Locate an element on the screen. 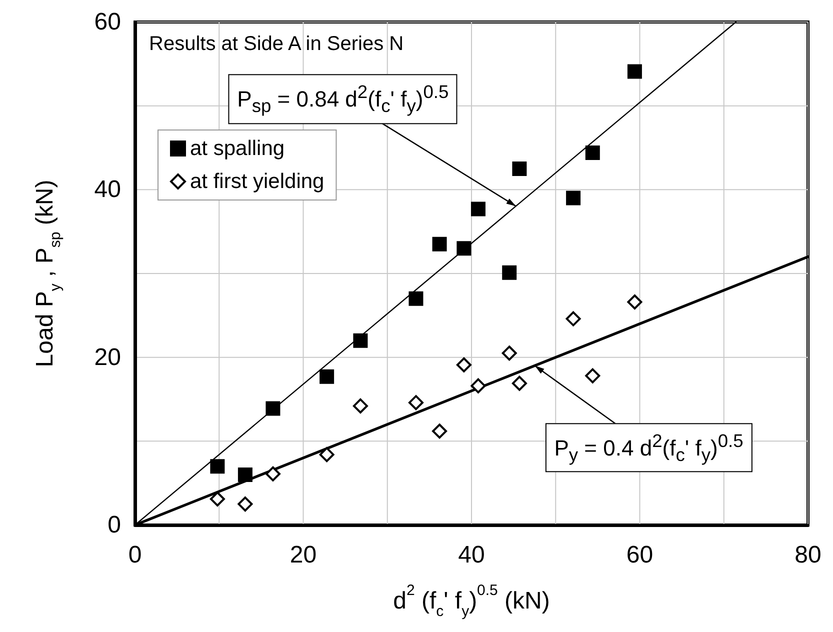 The height and width of the screenshot is (632, 833). x-tick-label: 40 is located at coordinates (471, 555).